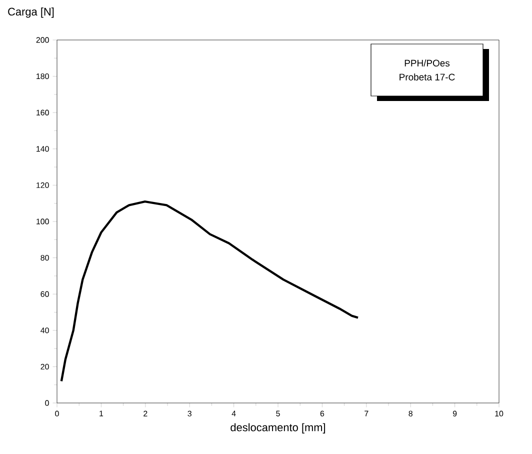 Image resolution: width=532 pixels, height=454 pixels. I want to click on annotation: PPH/POes, so click(427, 63).